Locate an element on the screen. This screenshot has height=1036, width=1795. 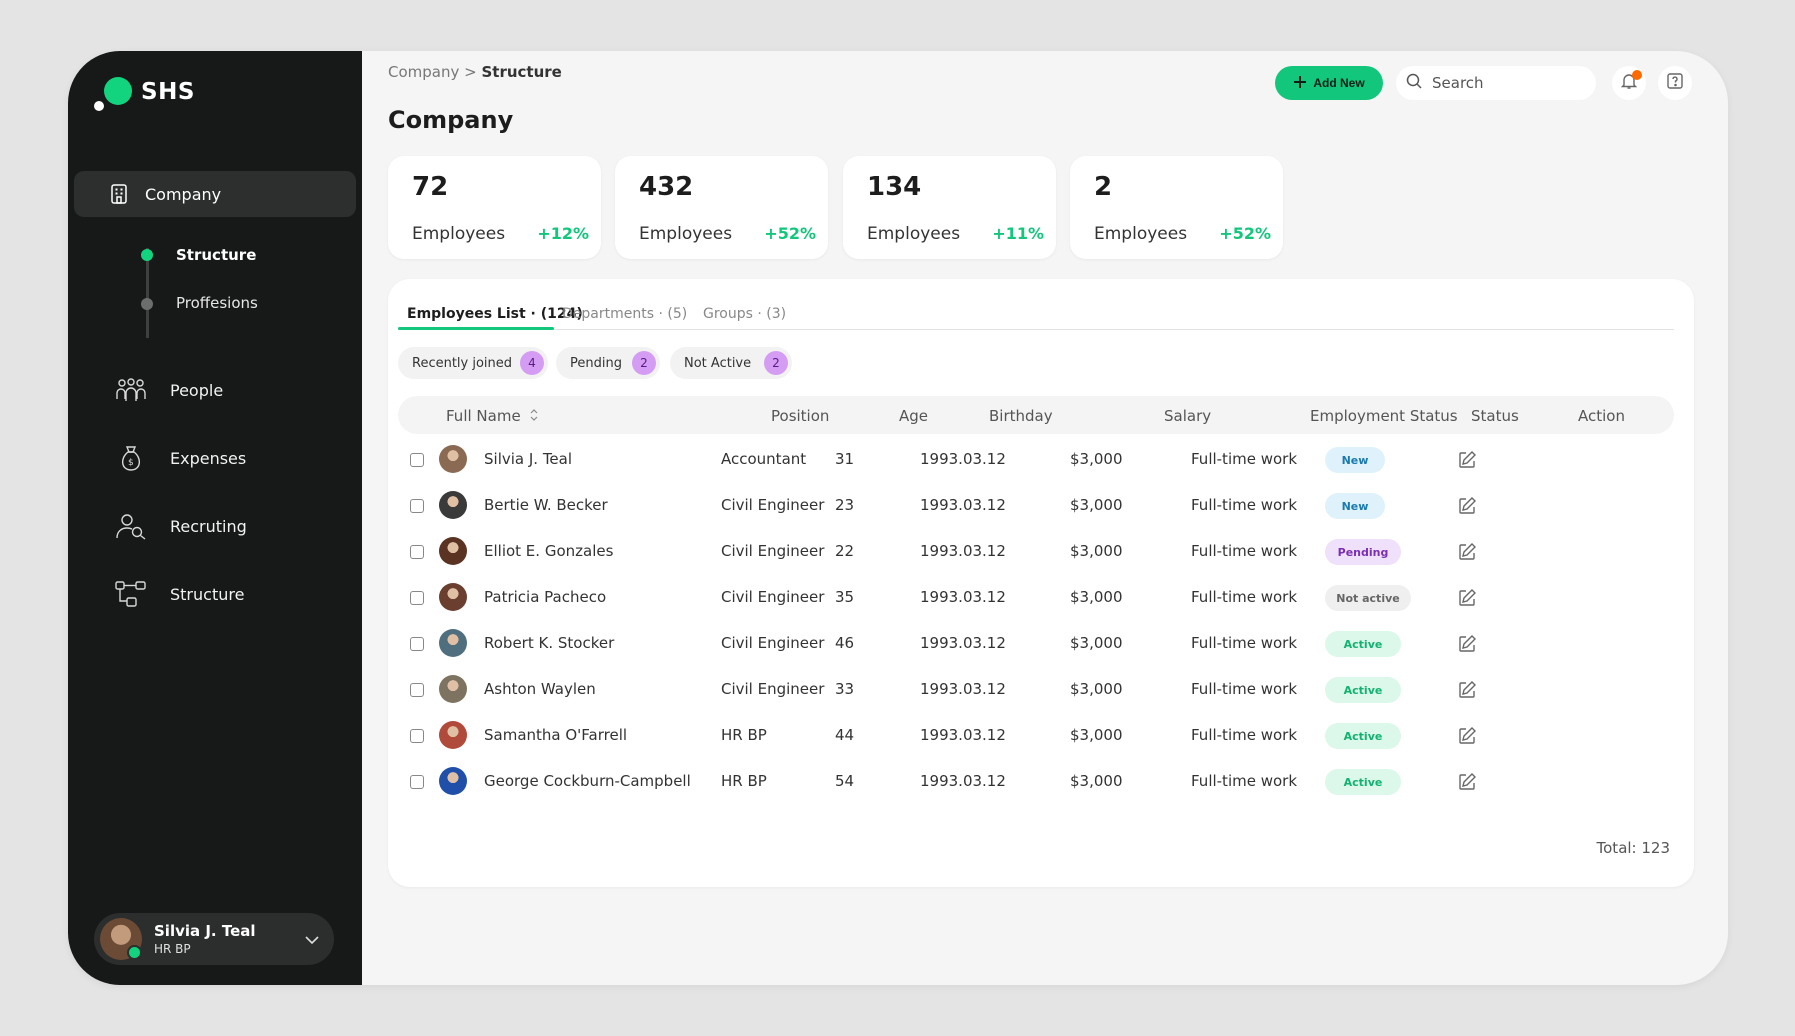
breadcrumb: Company > Structure is located at coordinates (475, 72).